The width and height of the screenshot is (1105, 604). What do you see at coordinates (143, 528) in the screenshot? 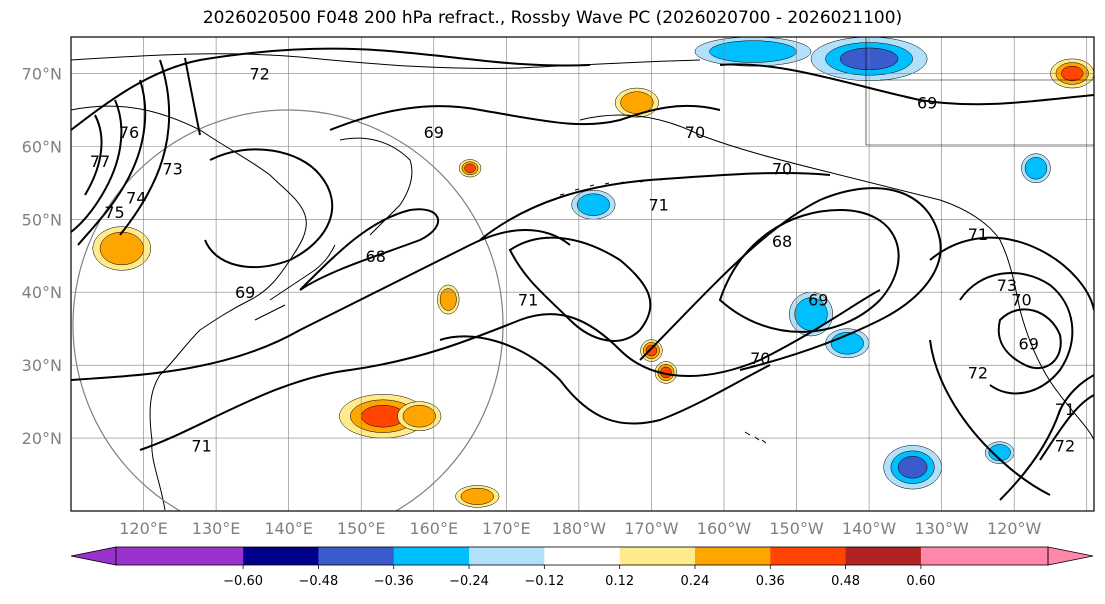
I see `longitude-label: 120°E` at bounding box center [143, 528].